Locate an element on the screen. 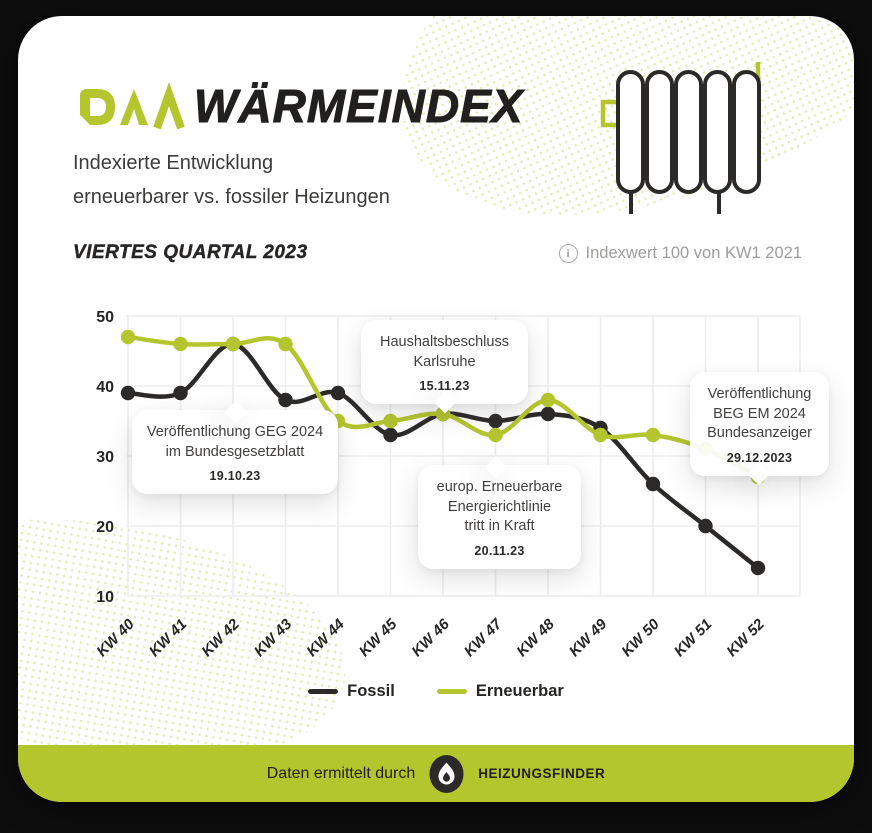 The height and width of the screenshot is (833, 872). annotation-text: europ. Erneuerbare is located at coordinates (499, 487).